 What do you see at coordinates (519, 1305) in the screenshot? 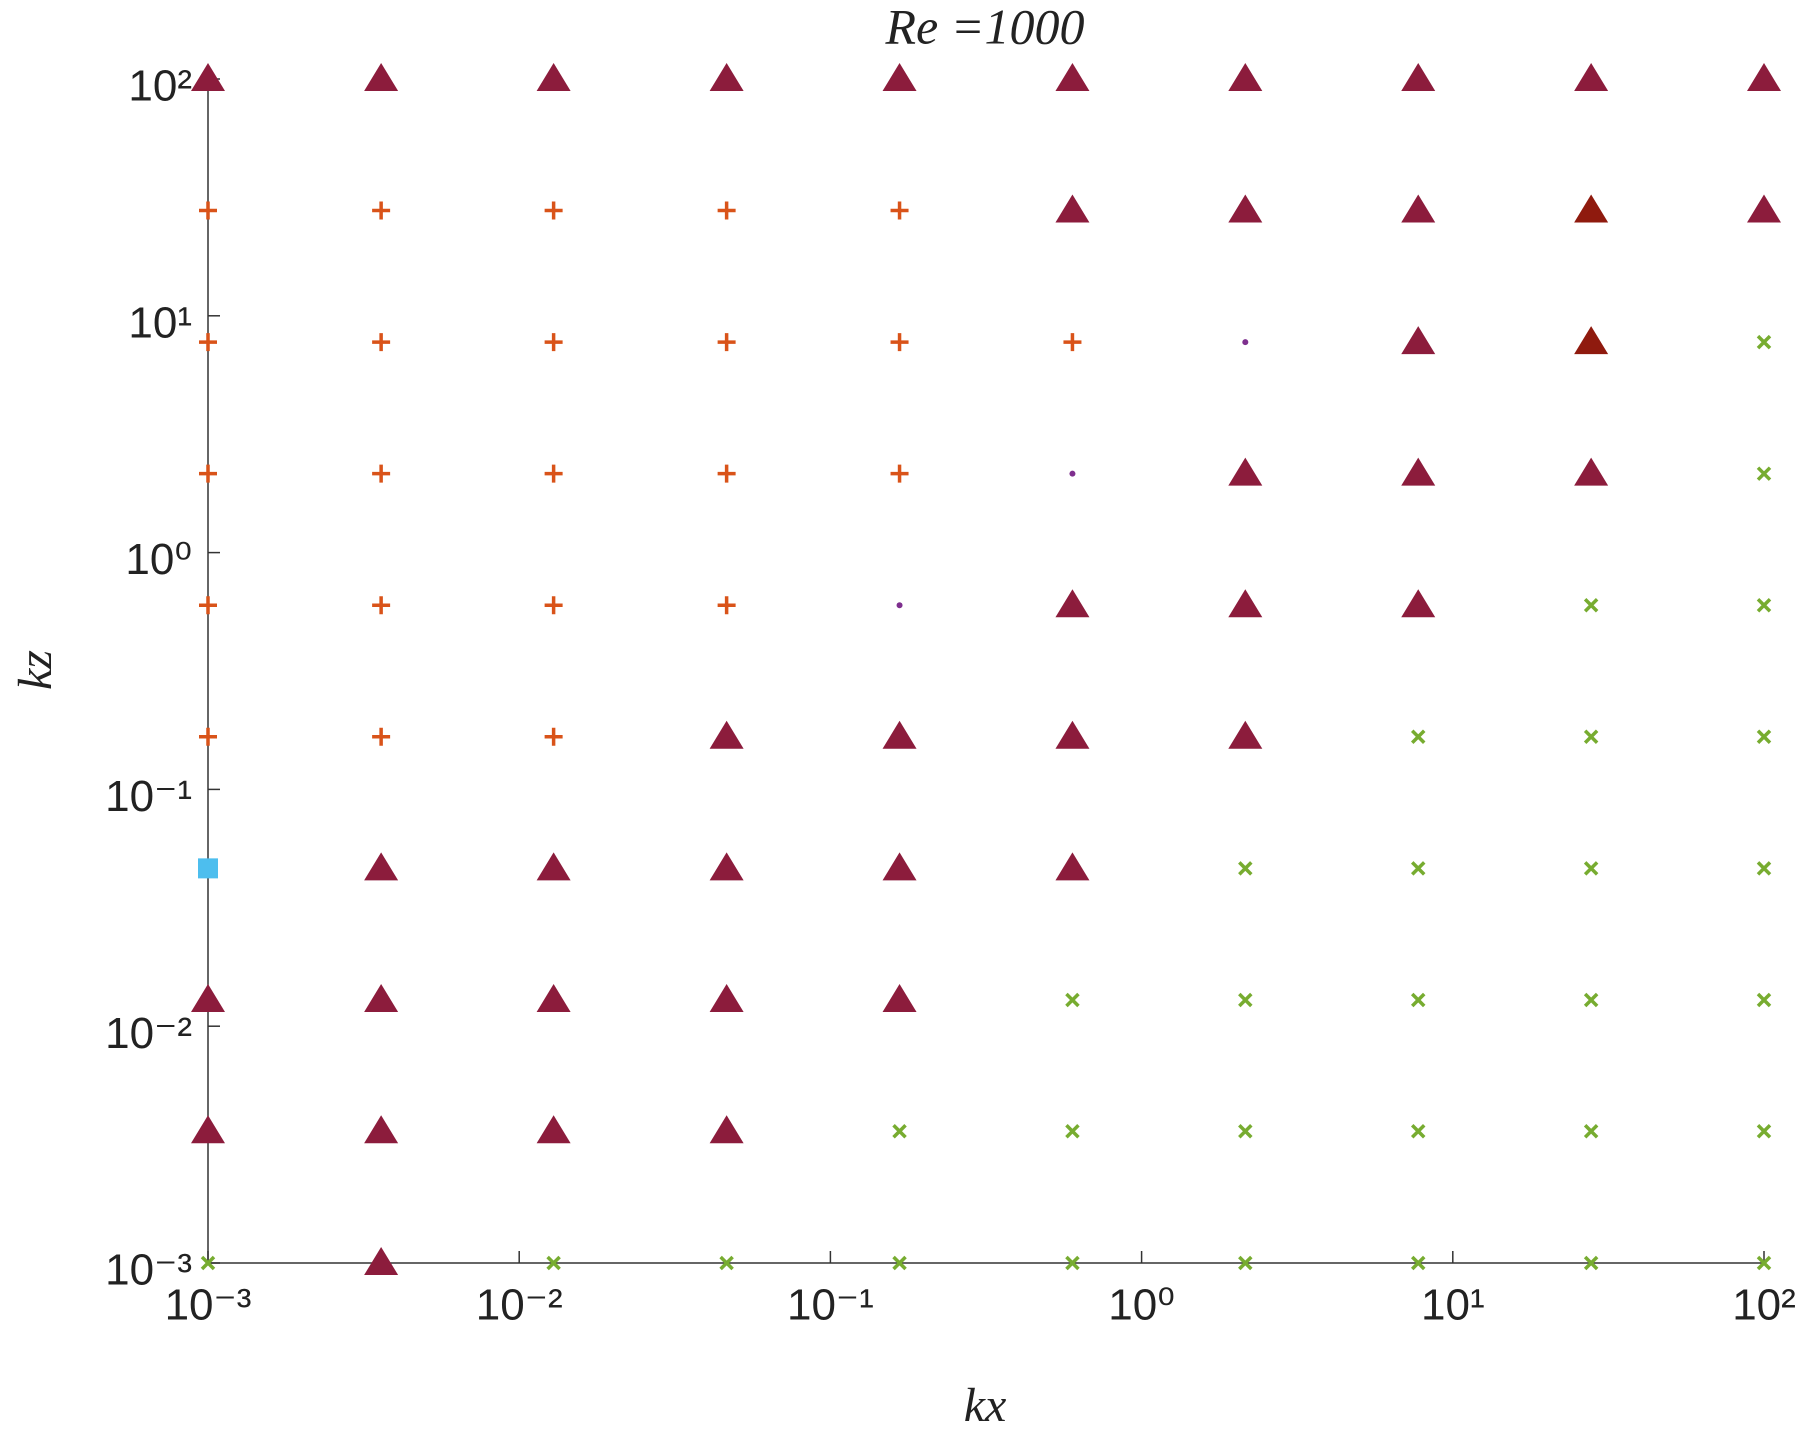
I see `x-tick-label: 10⁻²` at bounding box center [519, 1305].